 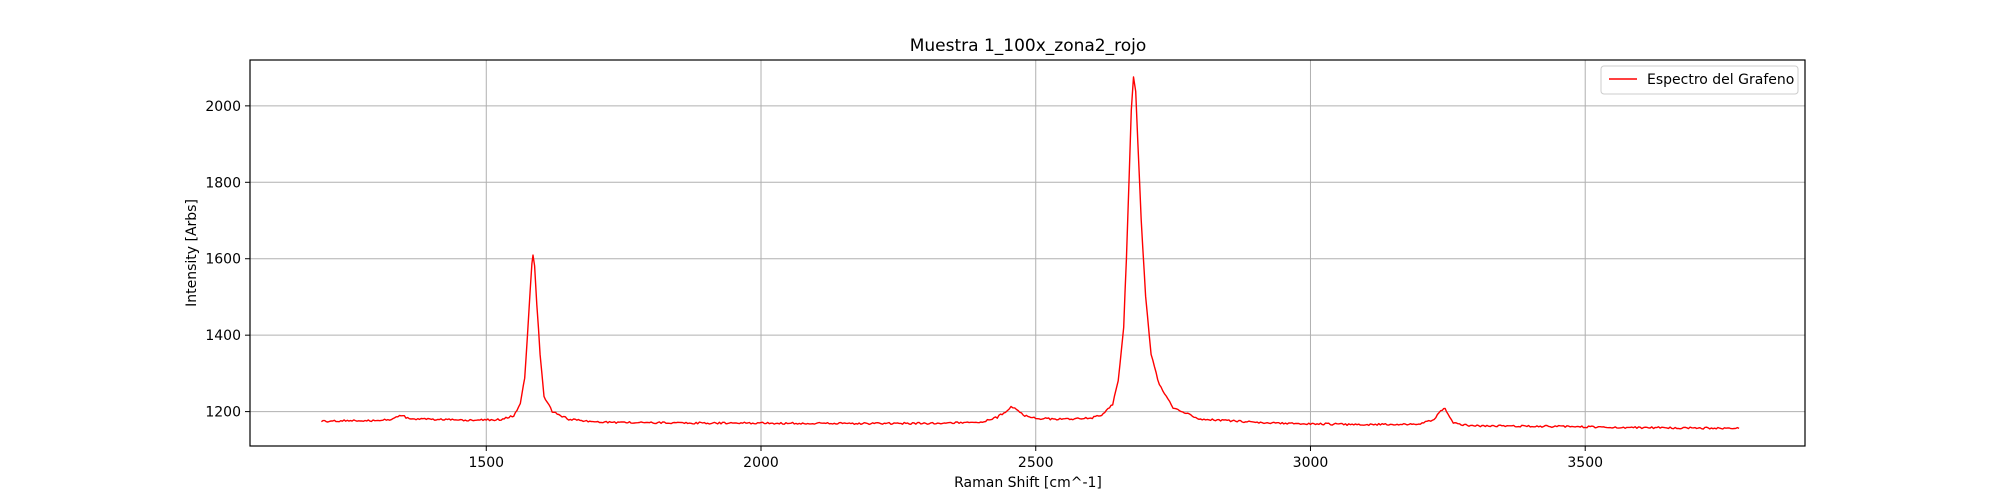 I want to click on y-tick-label: 1400, so click(x=223, y=336).